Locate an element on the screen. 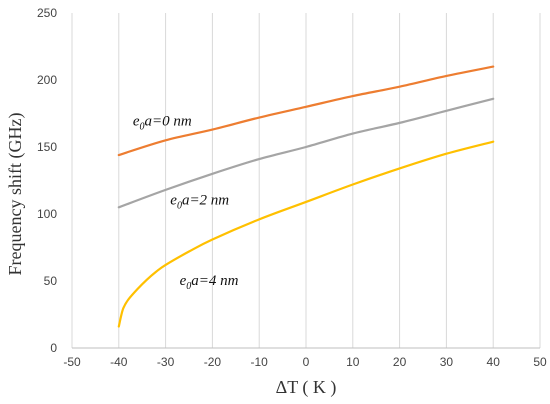 This screenshot has width=550, height=404. x-tick-label: 10 is located at coordinates (353, 362).